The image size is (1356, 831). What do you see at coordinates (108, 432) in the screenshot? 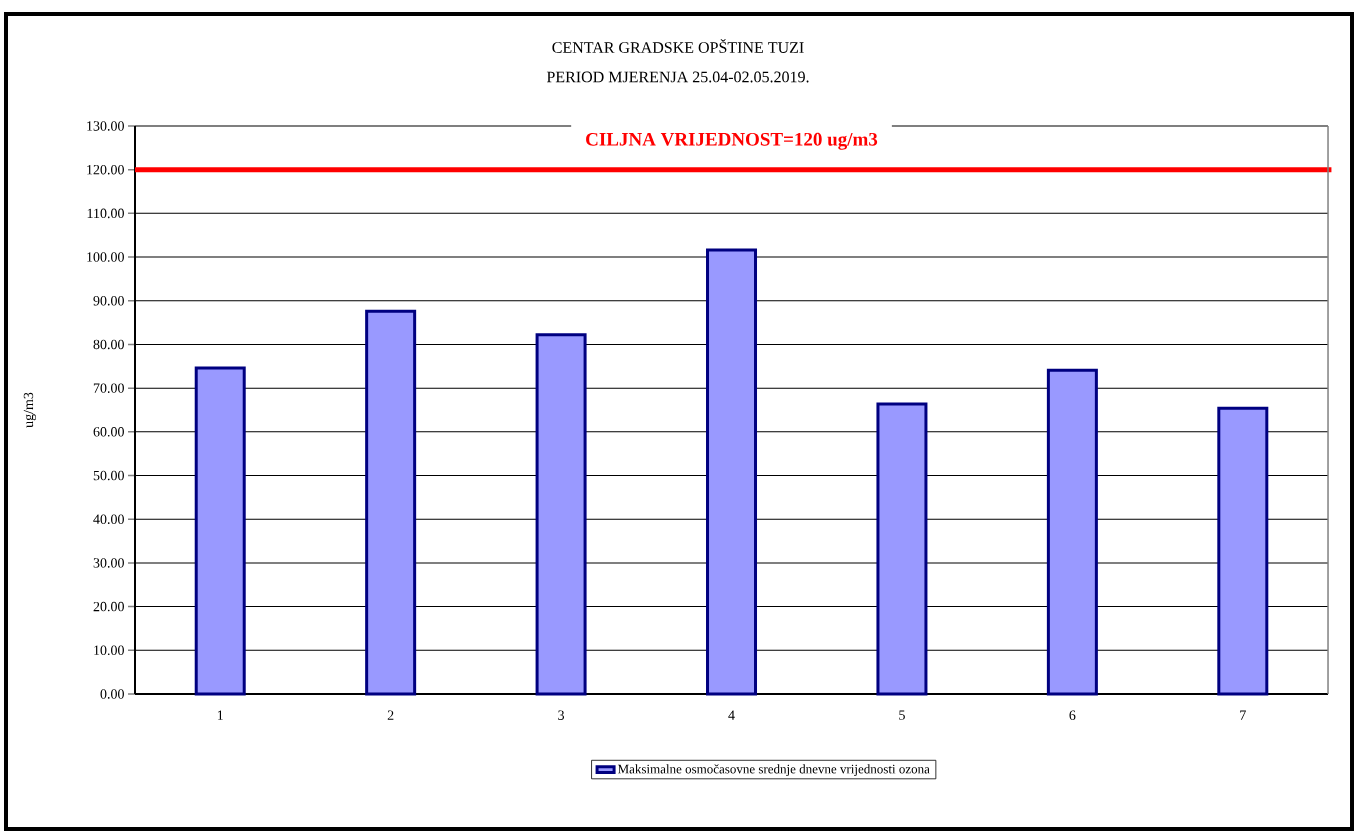
I see `y-tick-label: 60.00` at bounding box center [108, 432].